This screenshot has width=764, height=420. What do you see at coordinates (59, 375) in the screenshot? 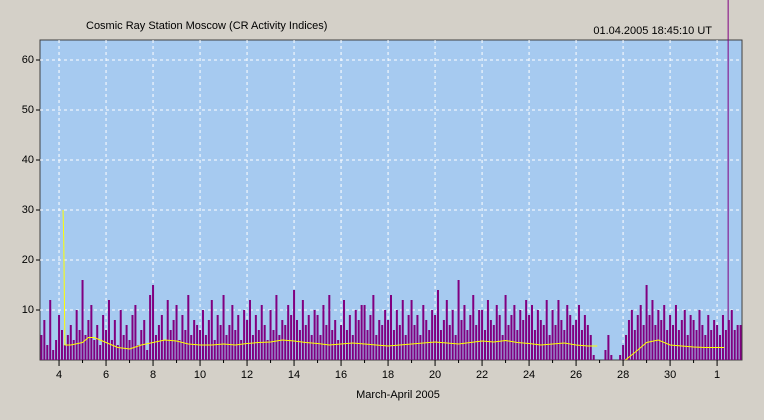
I see `x-tick-label: 4` at bounding box center [59, 375].